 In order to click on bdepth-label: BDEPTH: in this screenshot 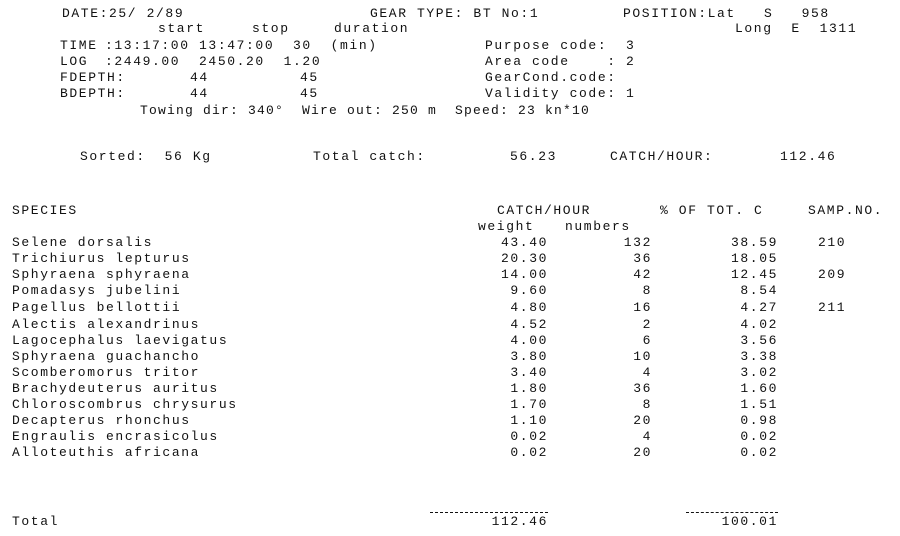, I will do `click(93, 93)`.